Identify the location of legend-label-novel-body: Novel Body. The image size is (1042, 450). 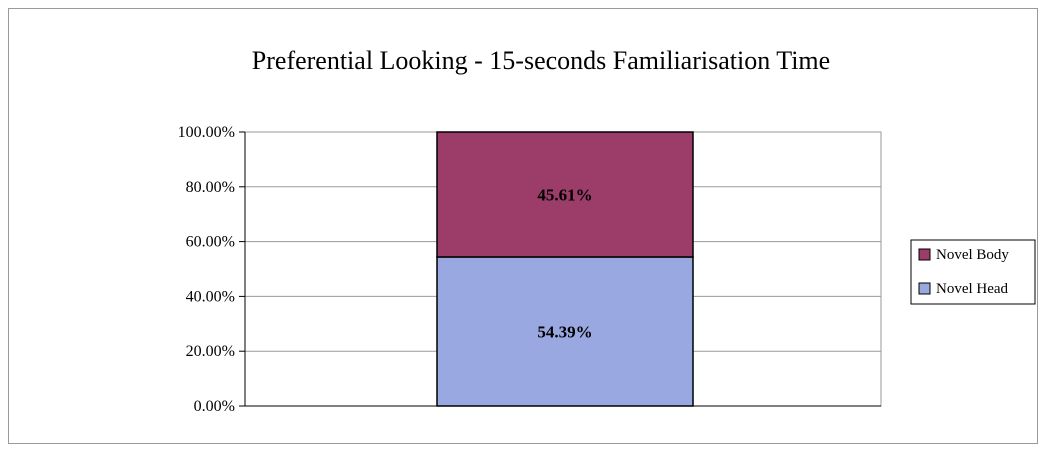
(972, 255).